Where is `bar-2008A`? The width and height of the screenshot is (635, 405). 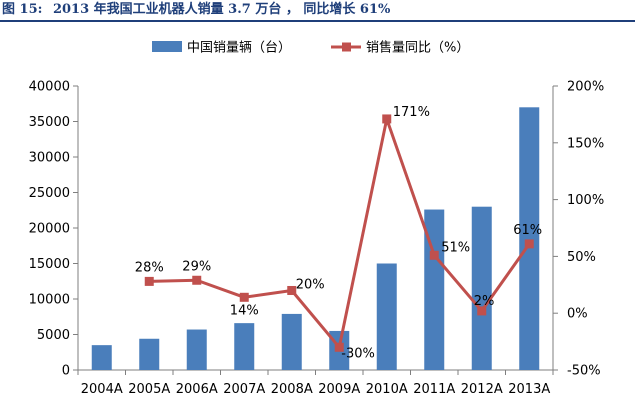
bar-2008A is located at coordinates (291, 341).